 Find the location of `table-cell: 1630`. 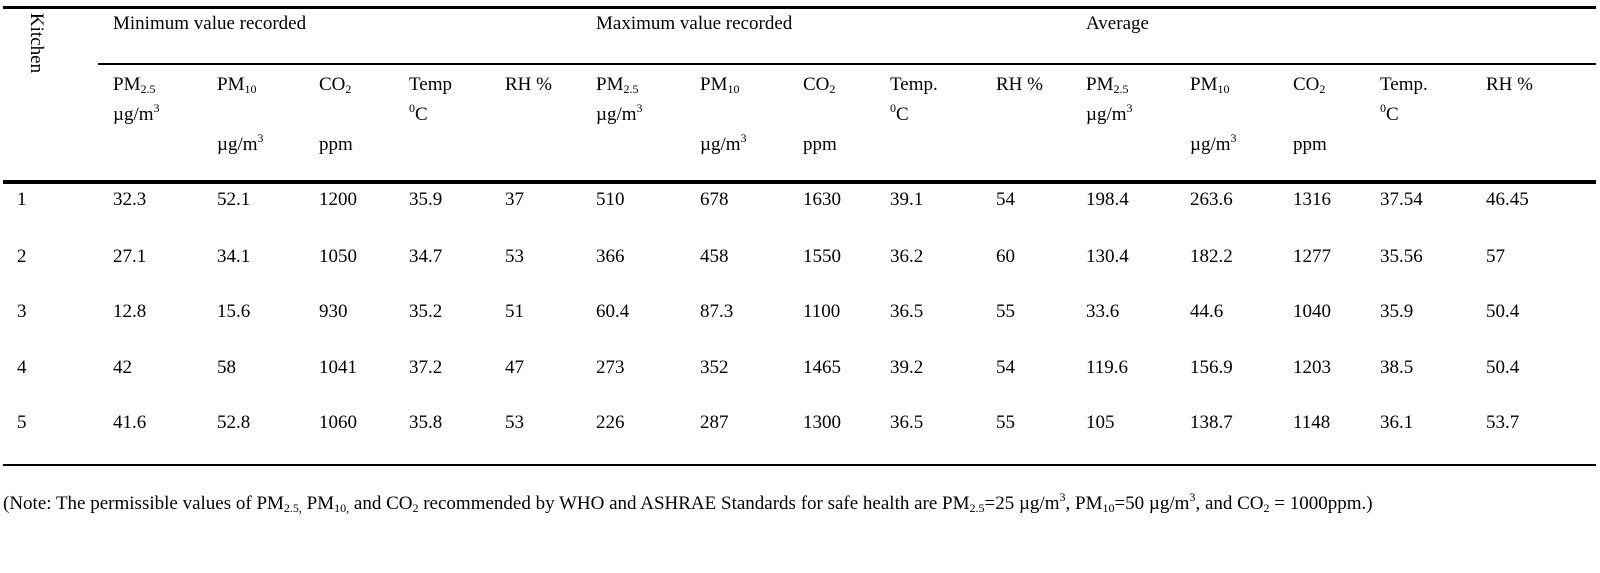

table-cell: 1630 is located at coordinates (822, 199).